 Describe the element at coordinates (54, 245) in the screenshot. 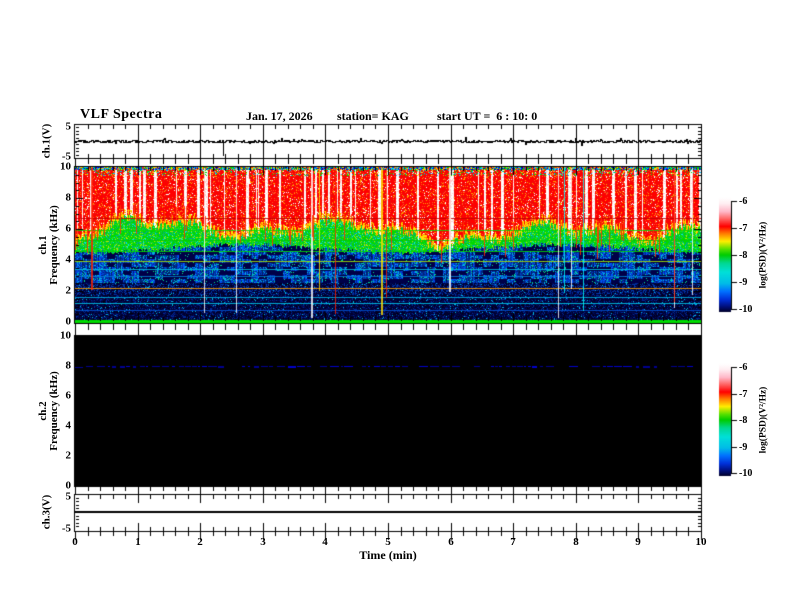

I see `ch1-label-line2: Frequency (kHz)` at that location.